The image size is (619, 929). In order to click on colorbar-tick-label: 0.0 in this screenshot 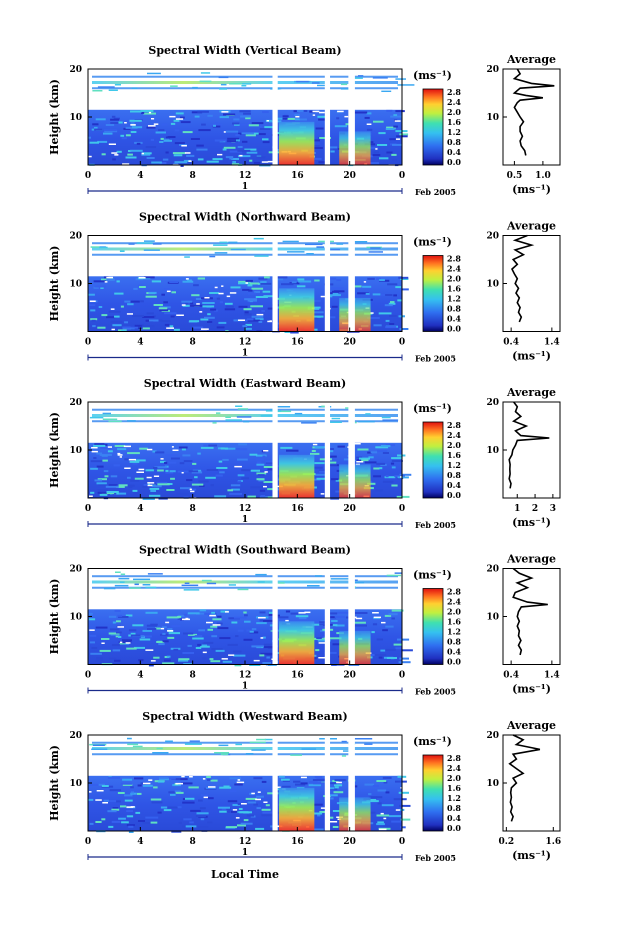, I will do `click(454, 162)`.